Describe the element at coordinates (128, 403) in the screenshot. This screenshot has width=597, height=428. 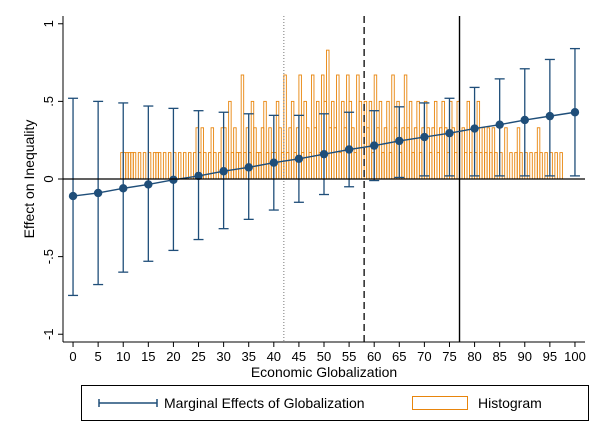
I see `legend-ci-swatch` at that location.